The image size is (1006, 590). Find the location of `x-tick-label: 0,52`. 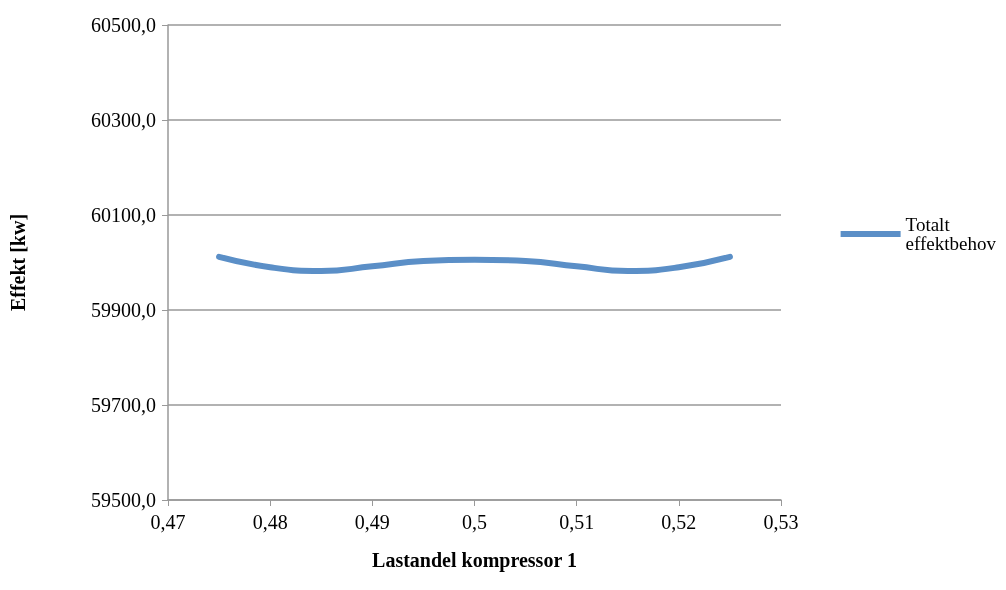

x-tick-label: 0,52 is located at coordinates (679, 522).